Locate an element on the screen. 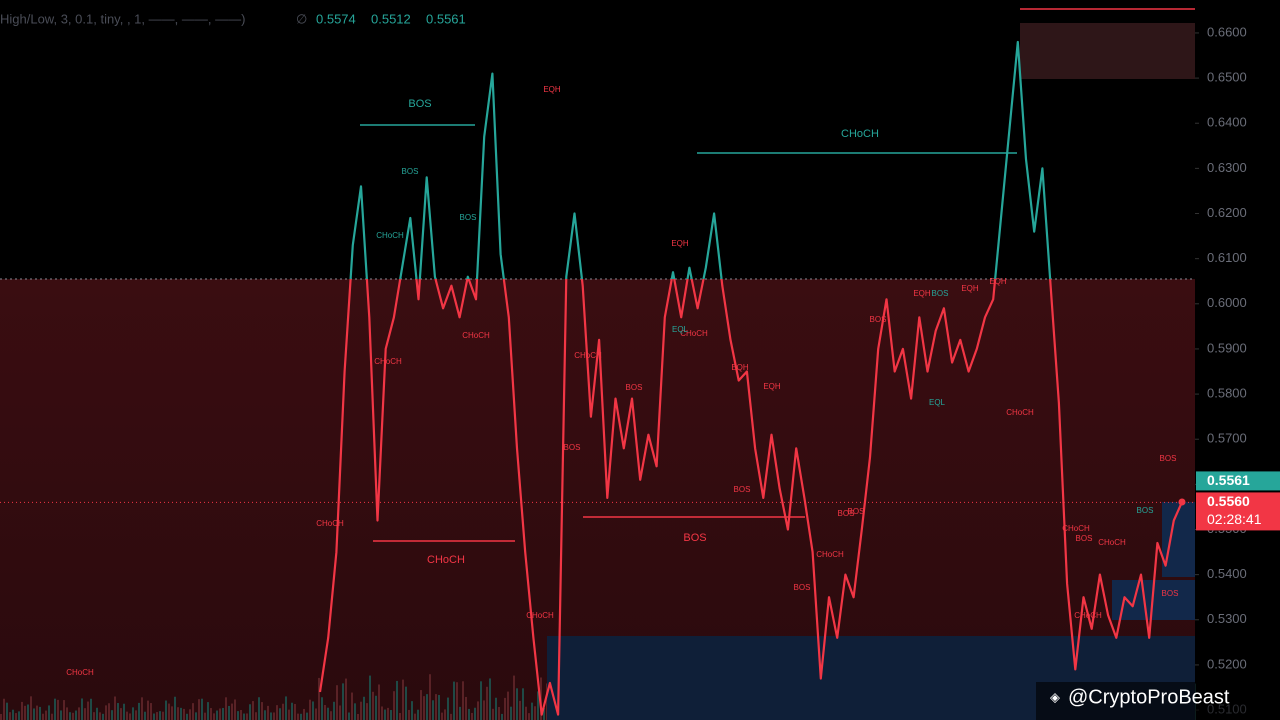  y-tick-label: 0.6200 is located at coordinates (1227, 212).